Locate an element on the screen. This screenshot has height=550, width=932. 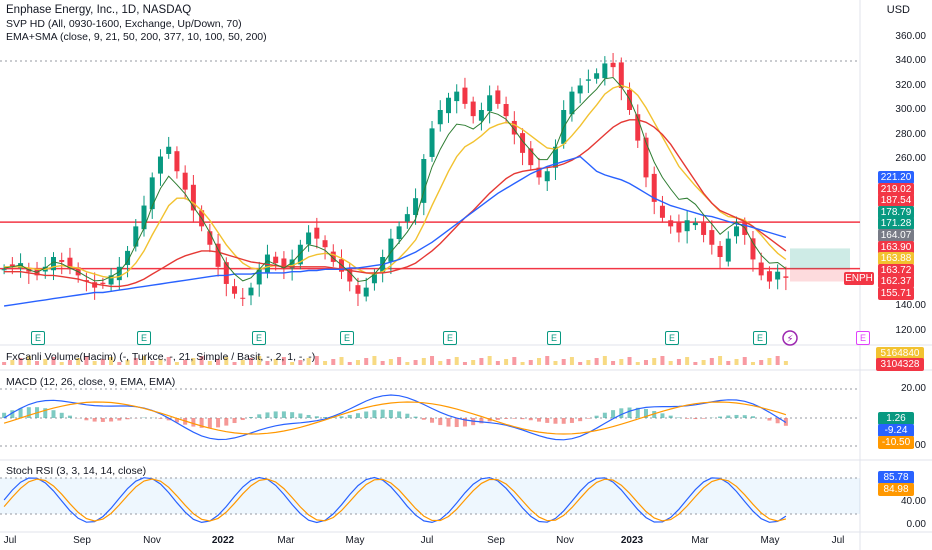
price-label: 163.90 is located at coordinates (896, 247).